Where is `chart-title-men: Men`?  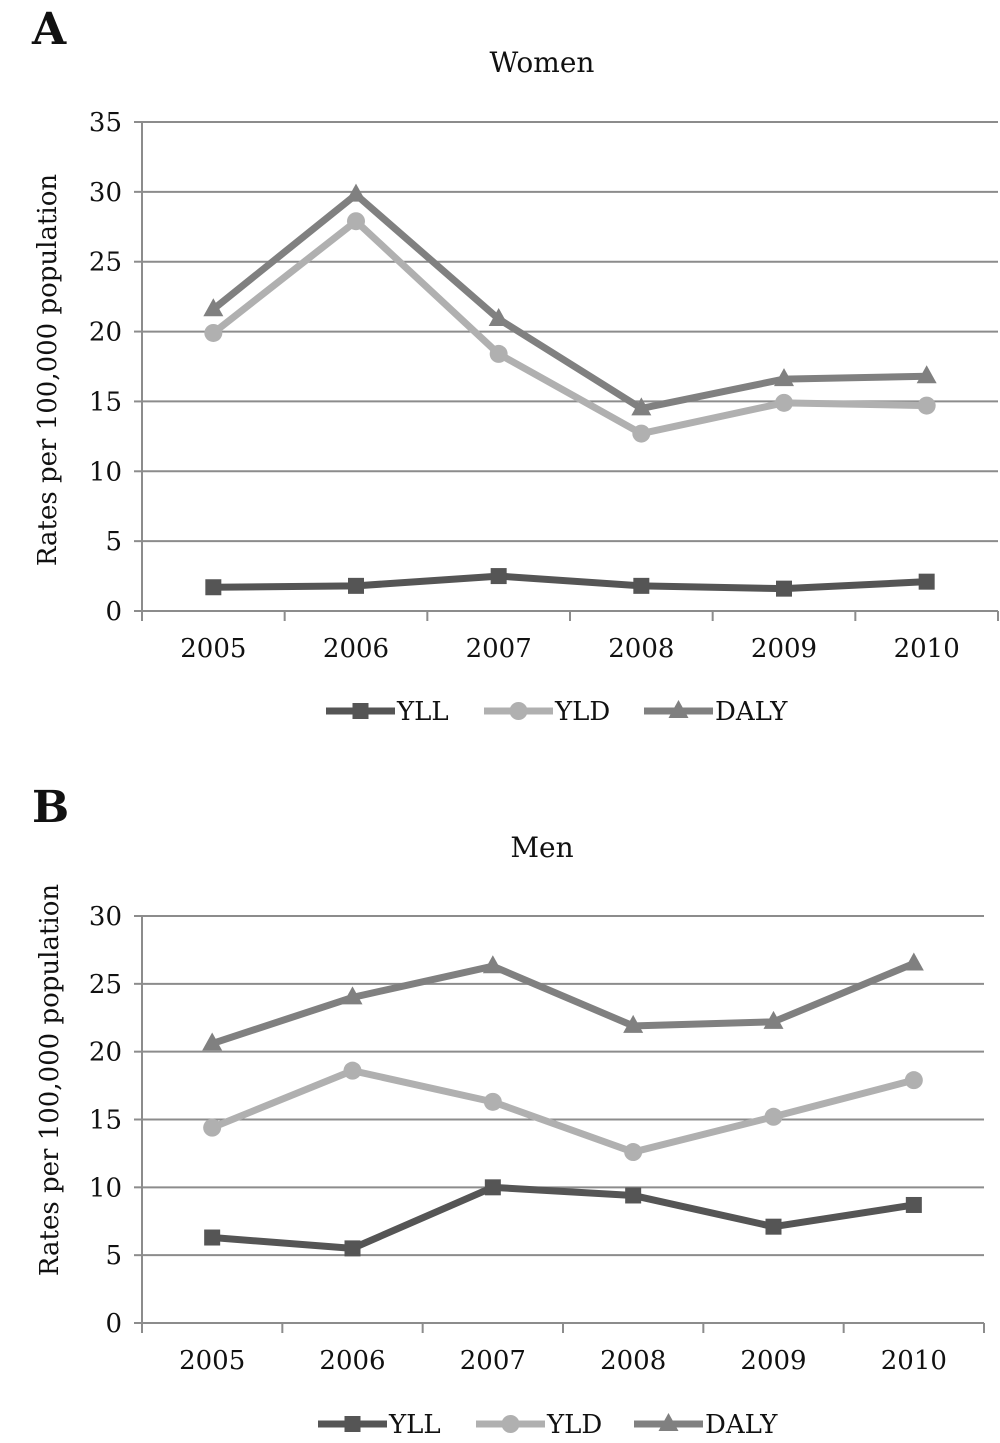 chart-title-men: Men is located at coordinates (541, 847).